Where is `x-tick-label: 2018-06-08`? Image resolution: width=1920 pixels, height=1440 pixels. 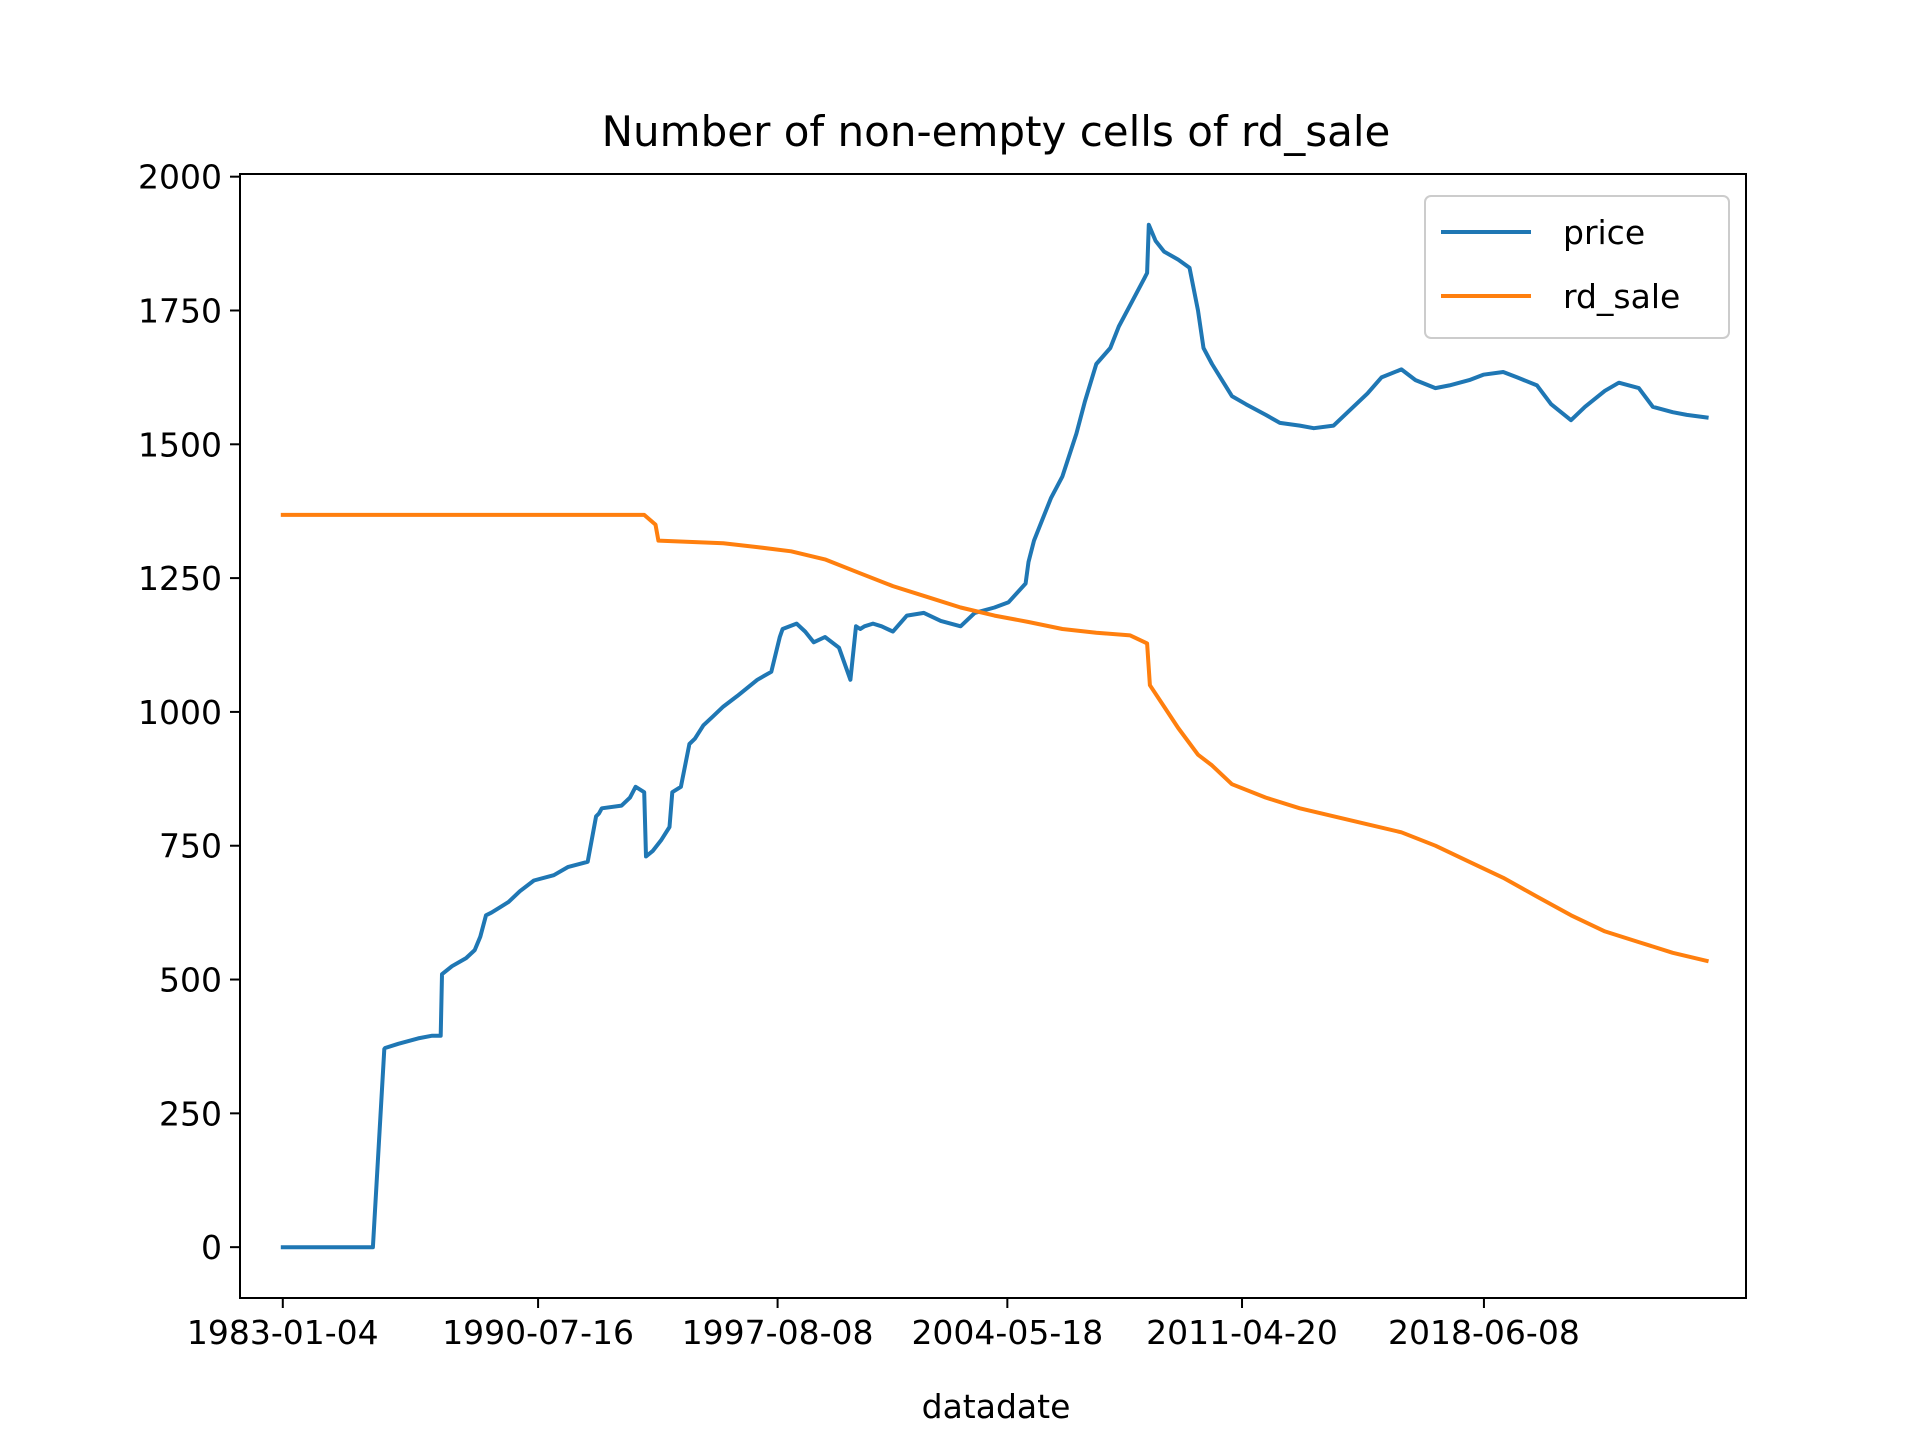 x-tick-label: 2018-06-08 is located at coordinates (1484, 1332).